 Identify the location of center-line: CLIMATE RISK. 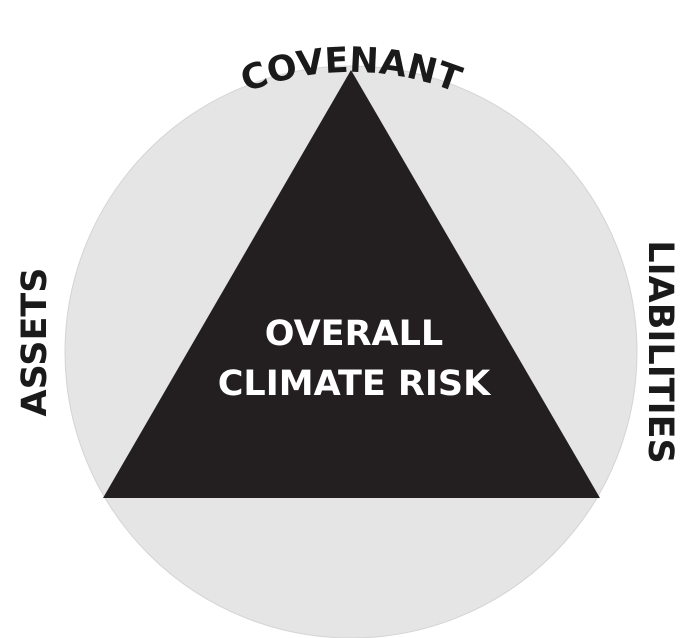
(355, 384).